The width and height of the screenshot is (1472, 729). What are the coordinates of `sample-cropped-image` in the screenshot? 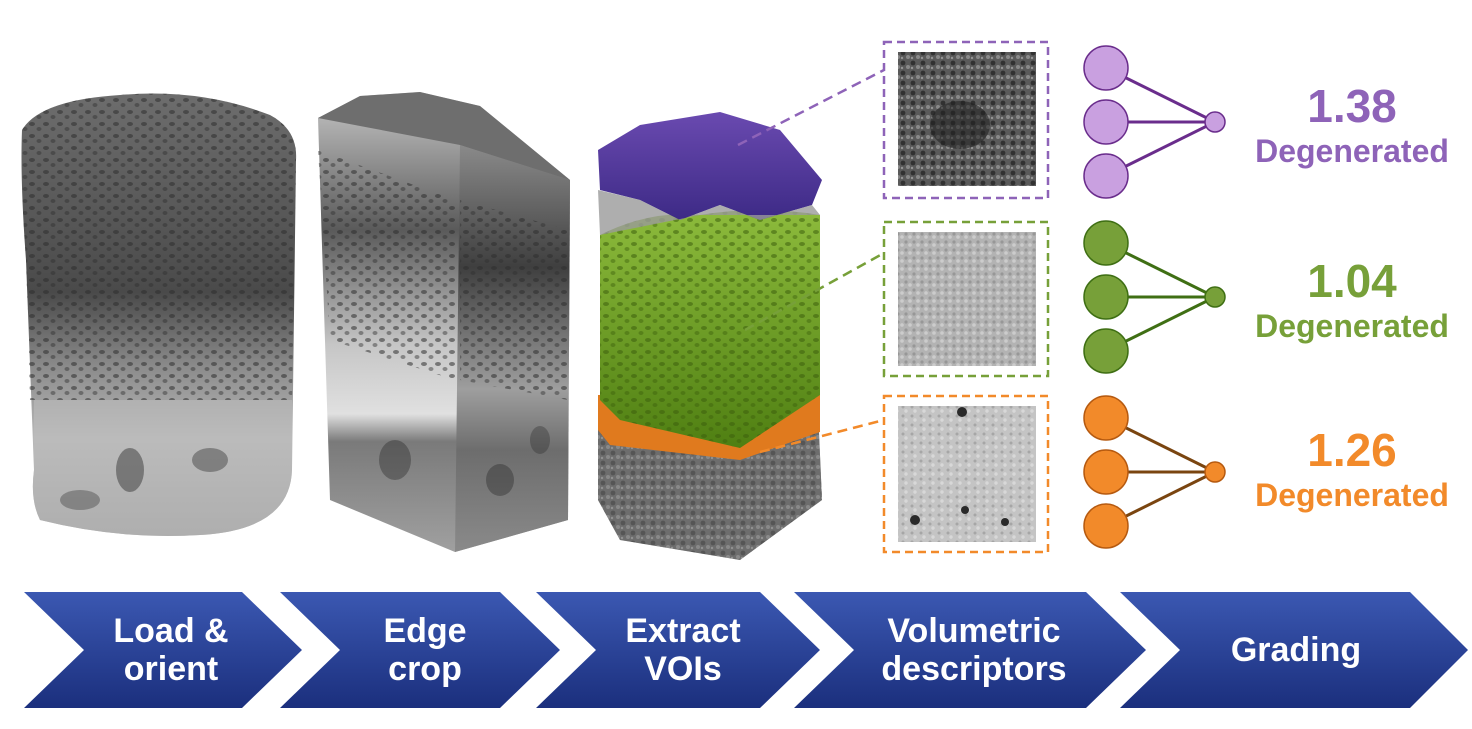 It's located at (444, 322).